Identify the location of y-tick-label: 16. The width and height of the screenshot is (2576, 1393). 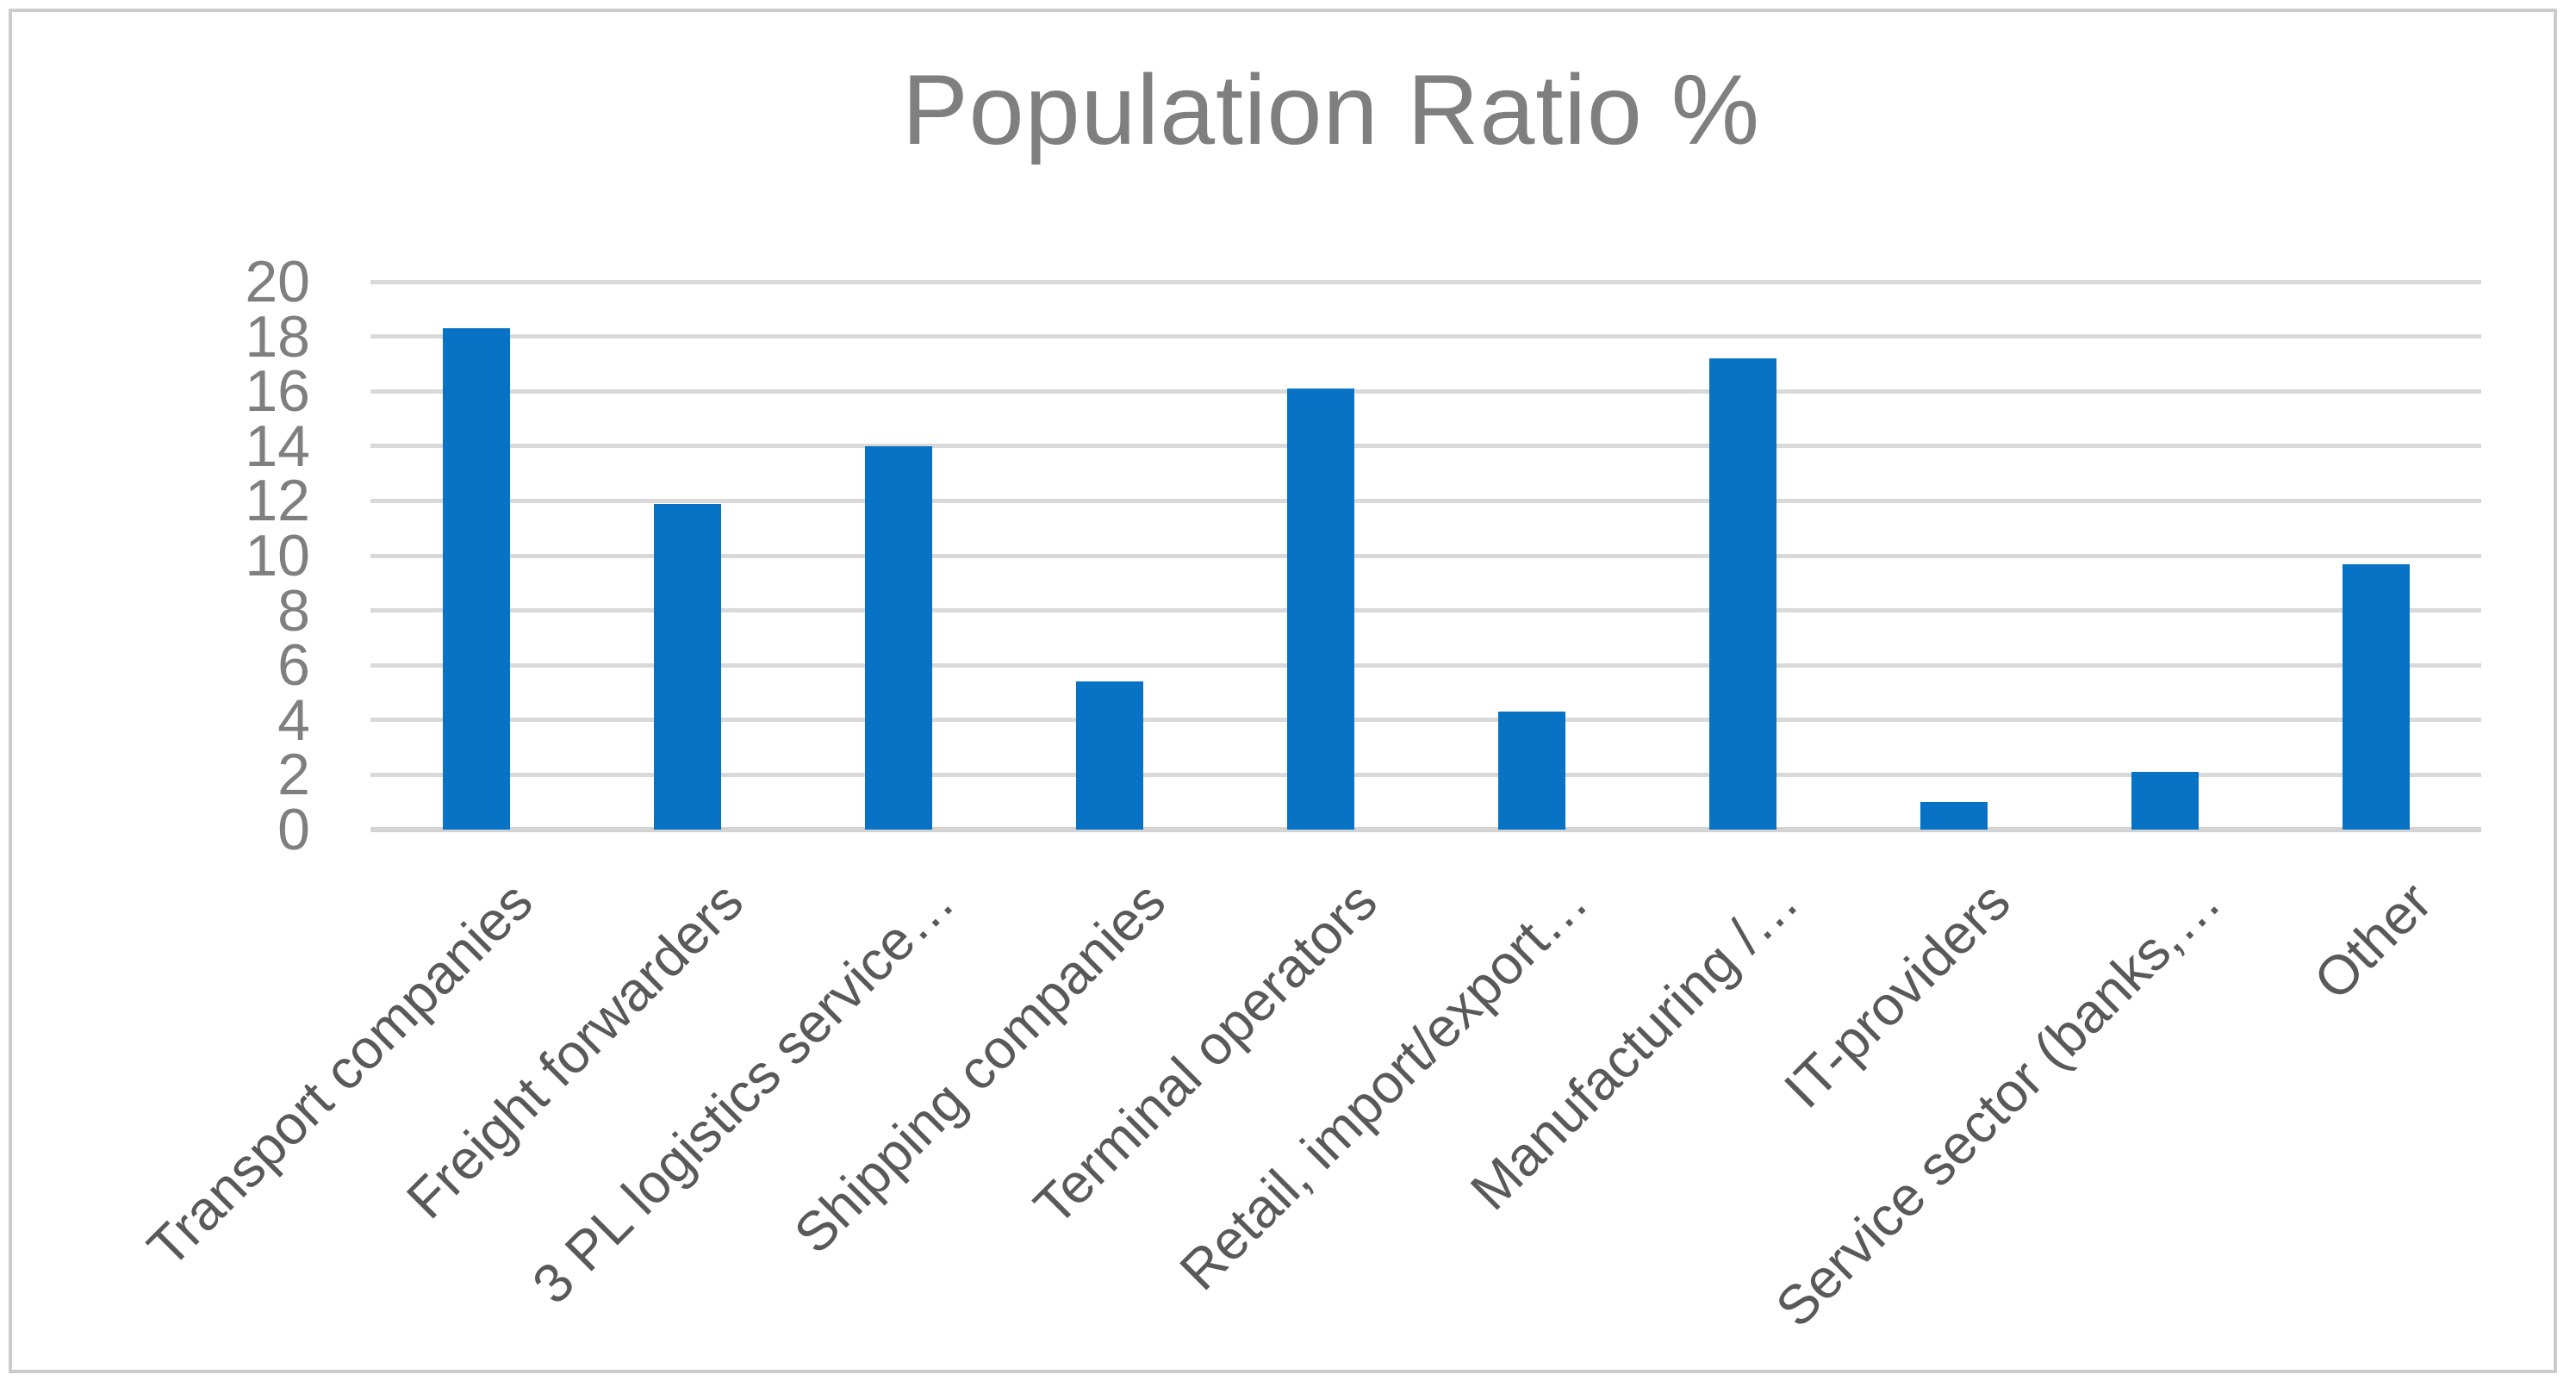
(278, 392).